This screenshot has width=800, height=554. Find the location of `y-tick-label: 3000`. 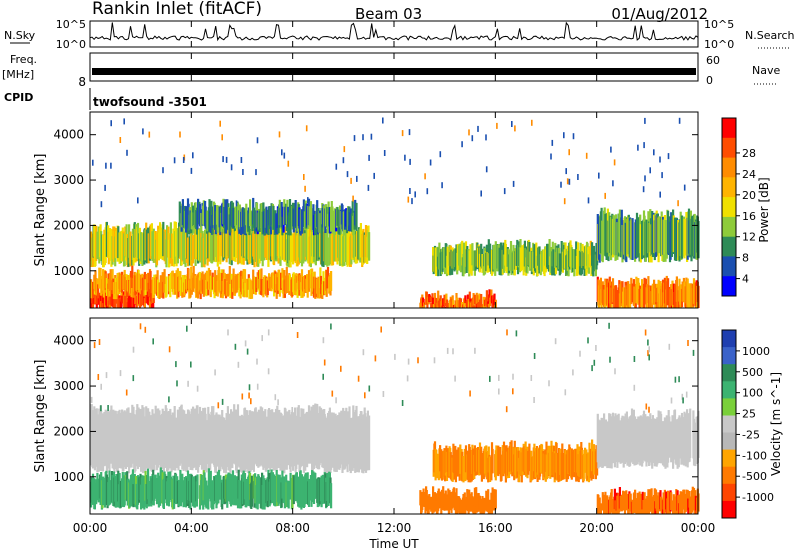

y-tick-label: 3000 is located at coordinates (68, 386).